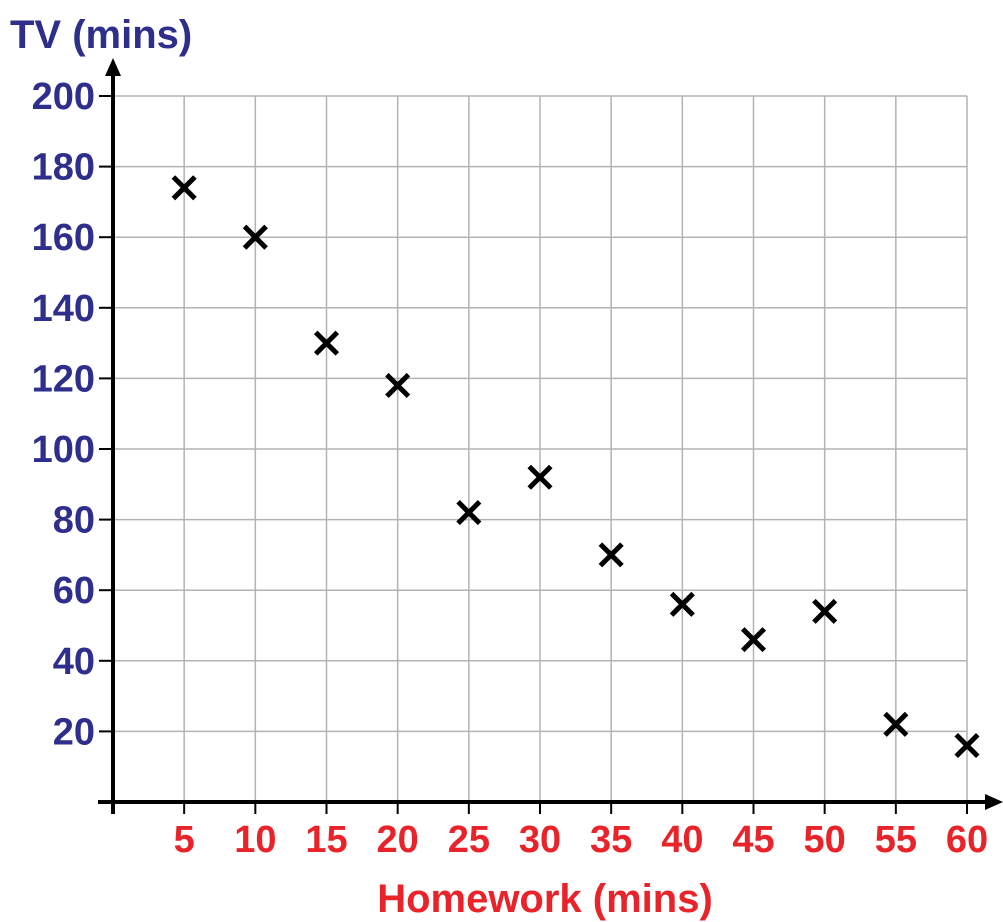  I want to click on x-tick-label: 35, so click(611, 840).